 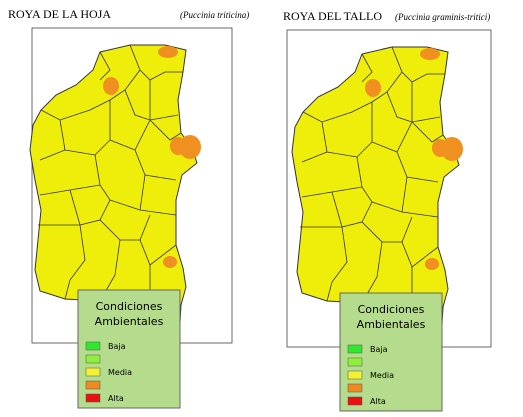 I want to click on map-title: ROYA DEL TALLO, so click(x=332, y=16).